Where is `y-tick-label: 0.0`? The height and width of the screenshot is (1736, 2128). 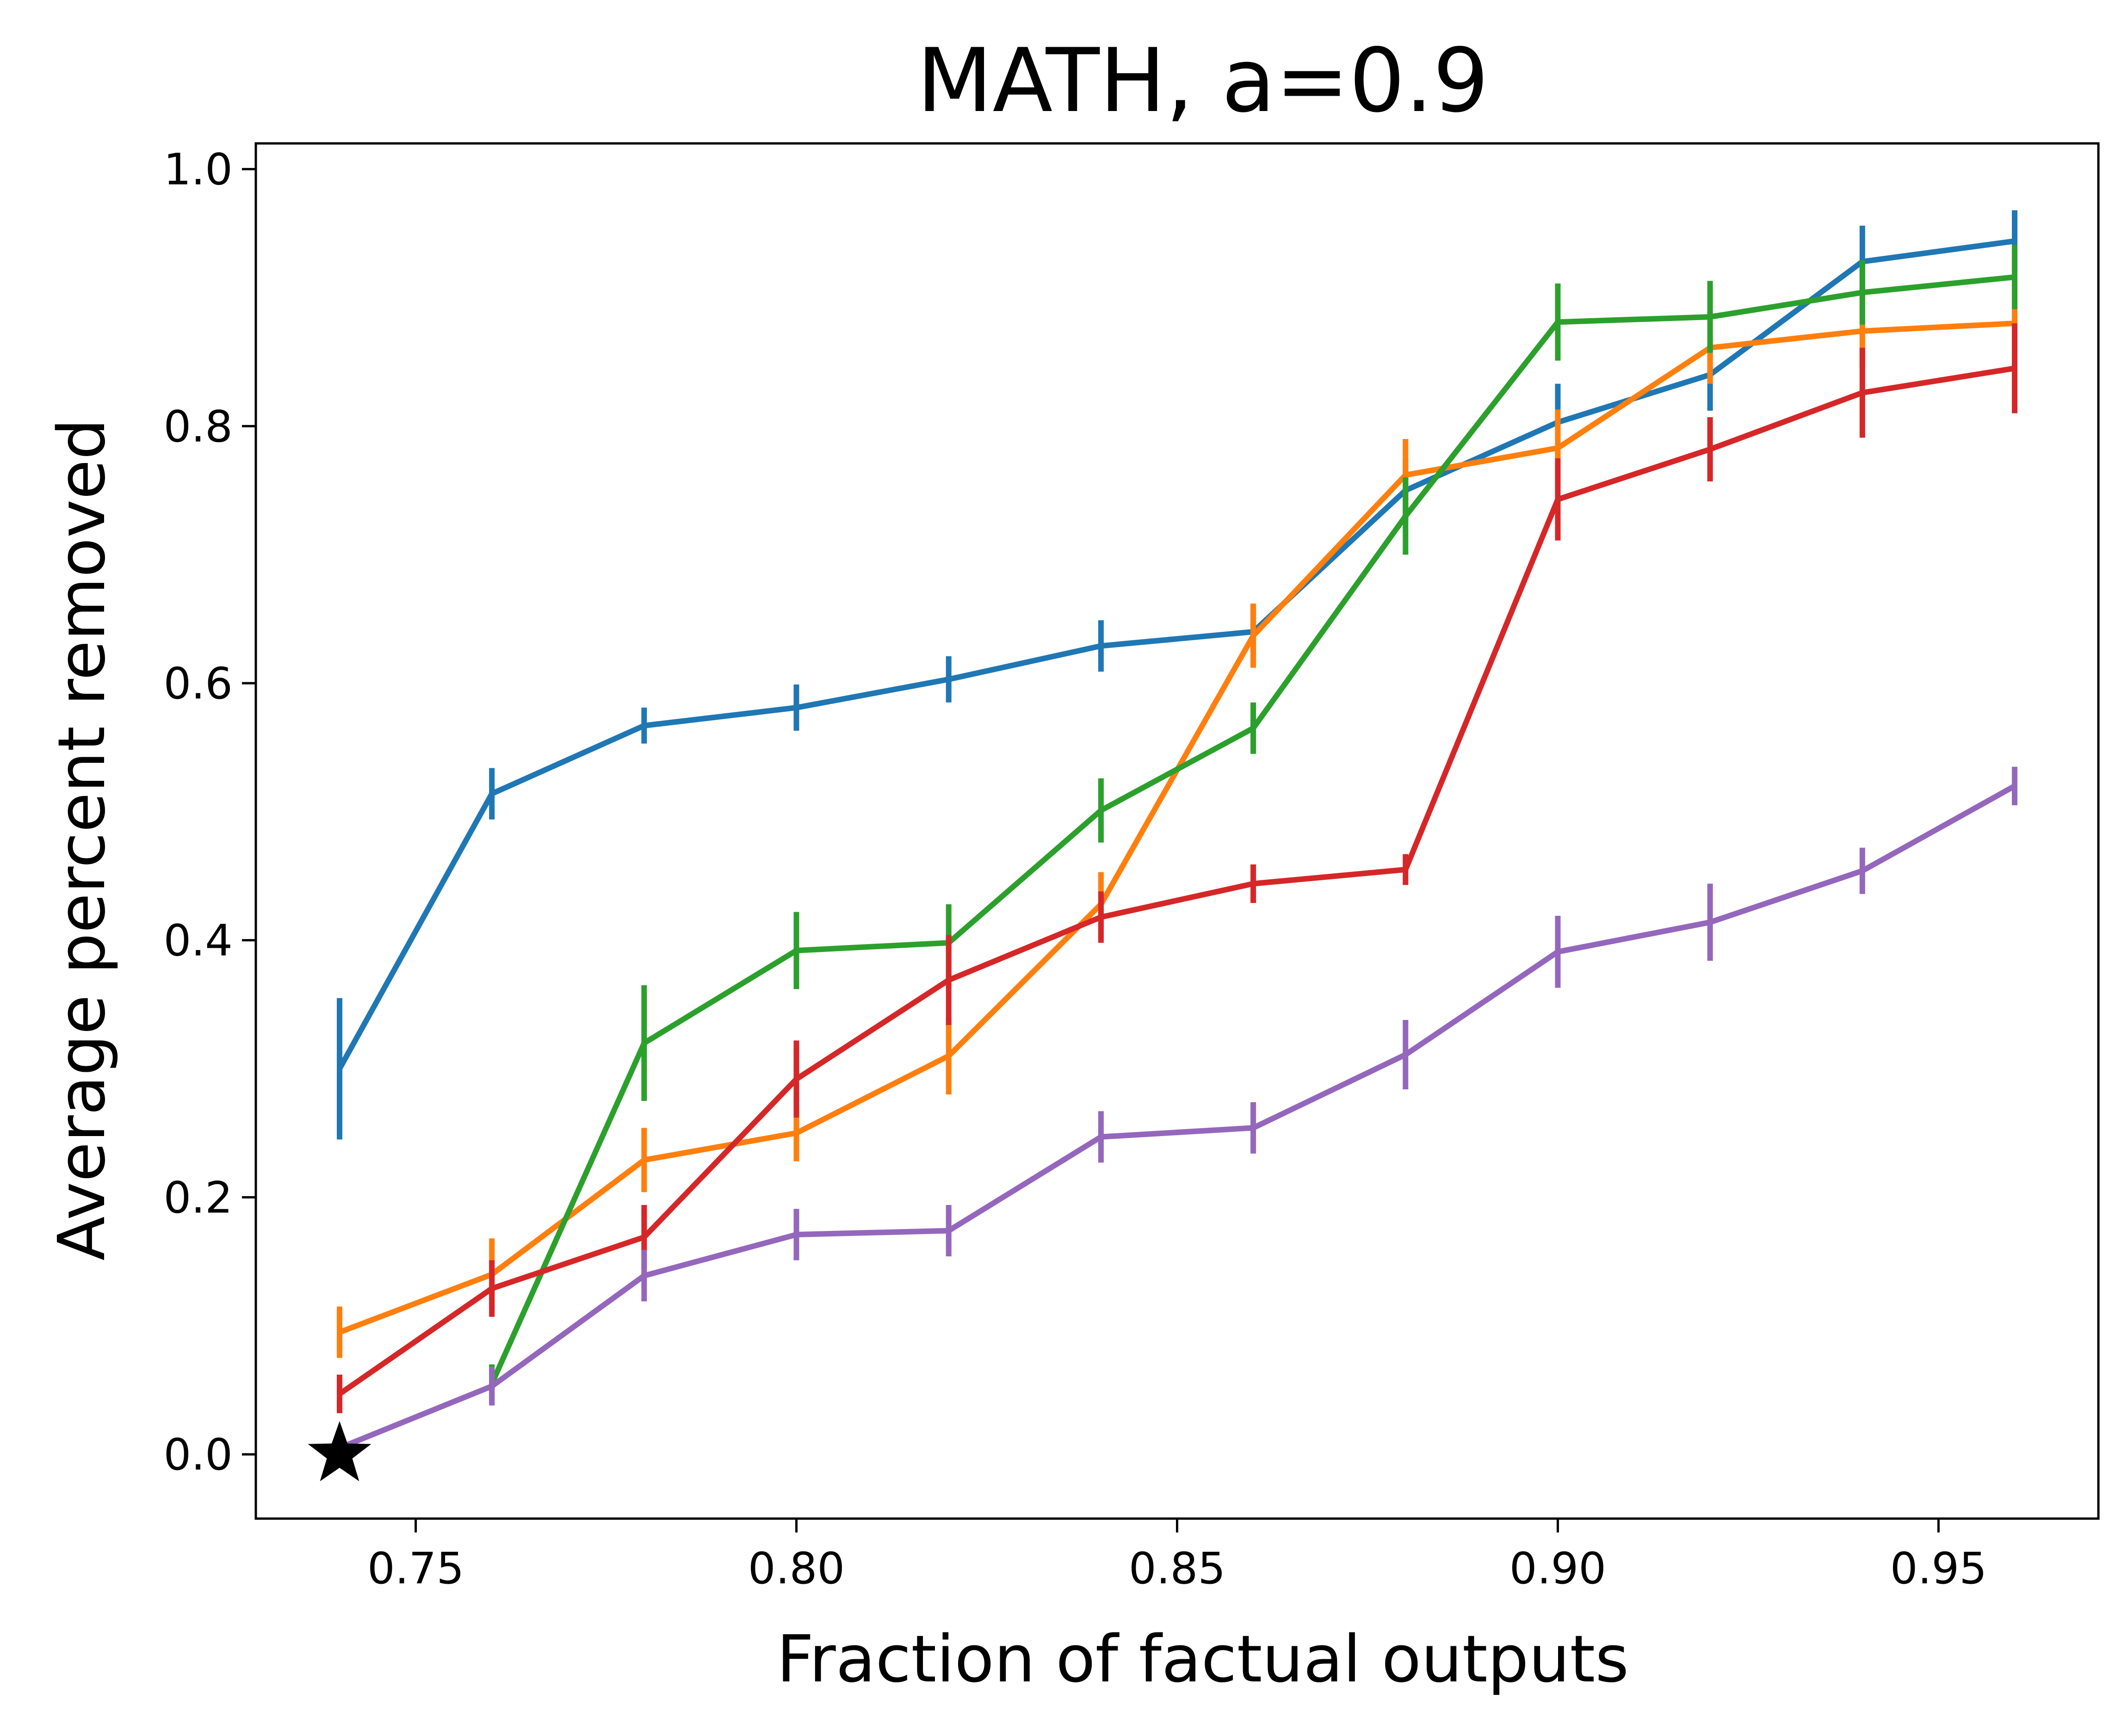 y-tick-label: 0.0 is located at coordinates (198, 1455).